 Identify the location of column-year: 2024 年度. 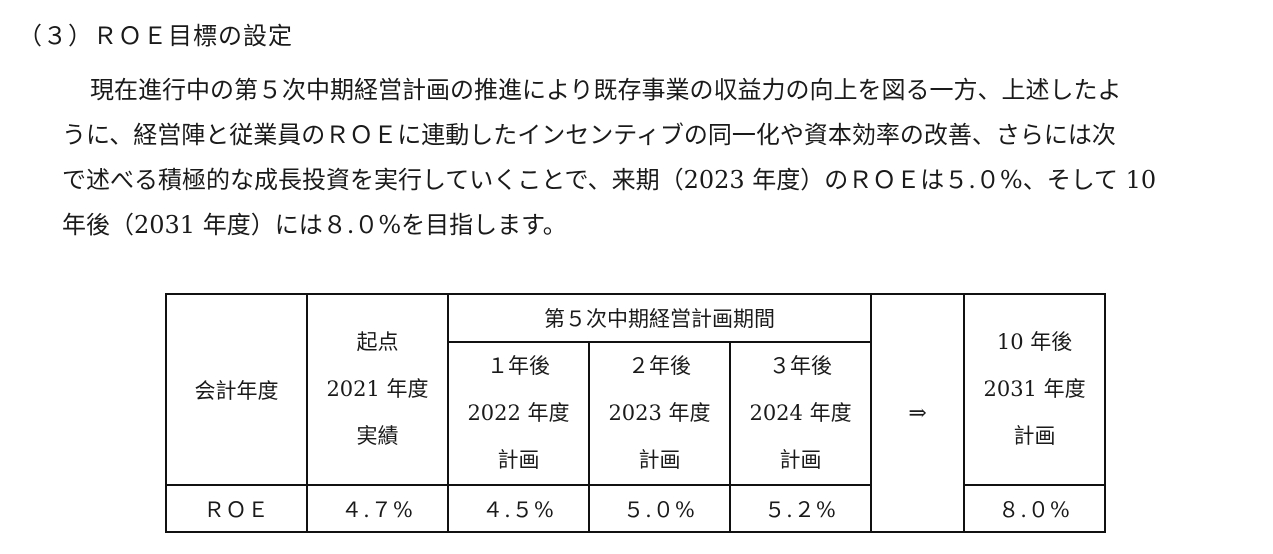
(800, 413).